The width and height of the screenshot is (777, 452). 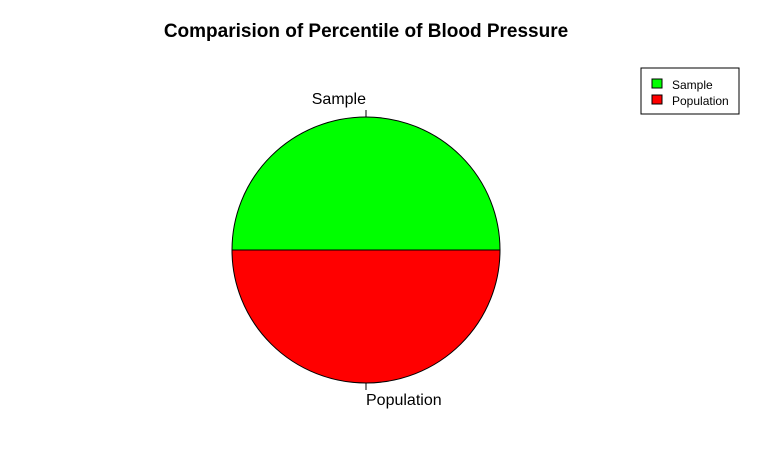 I want to click on pie-slice-sample, so click(x=366, y=183).